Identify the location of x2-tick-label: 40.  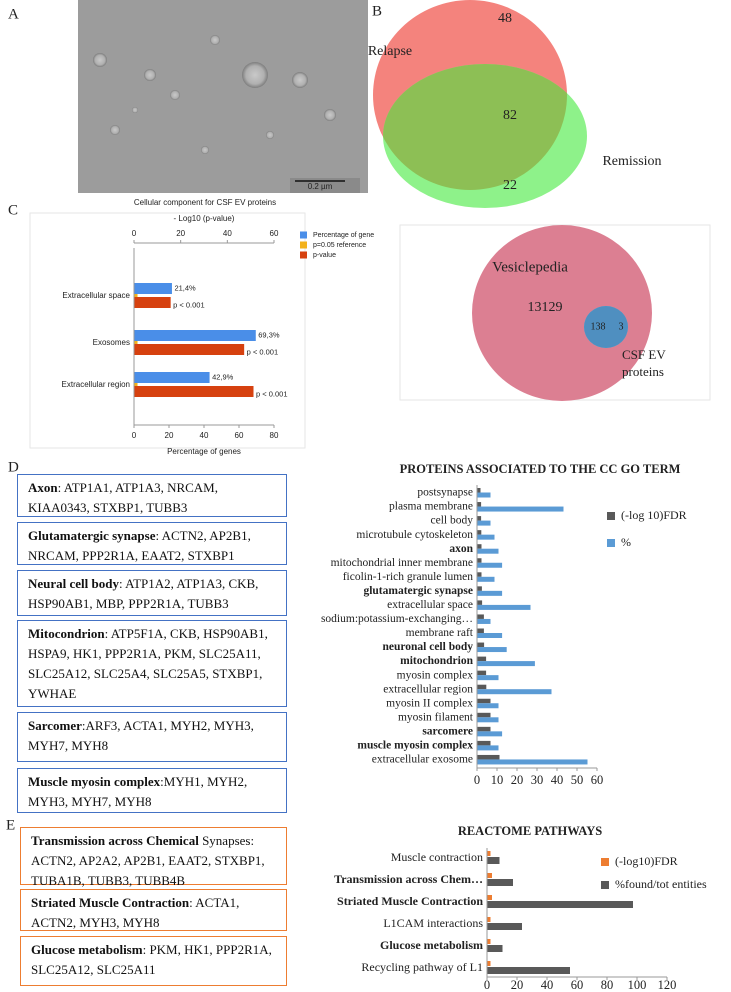
(227, 233).